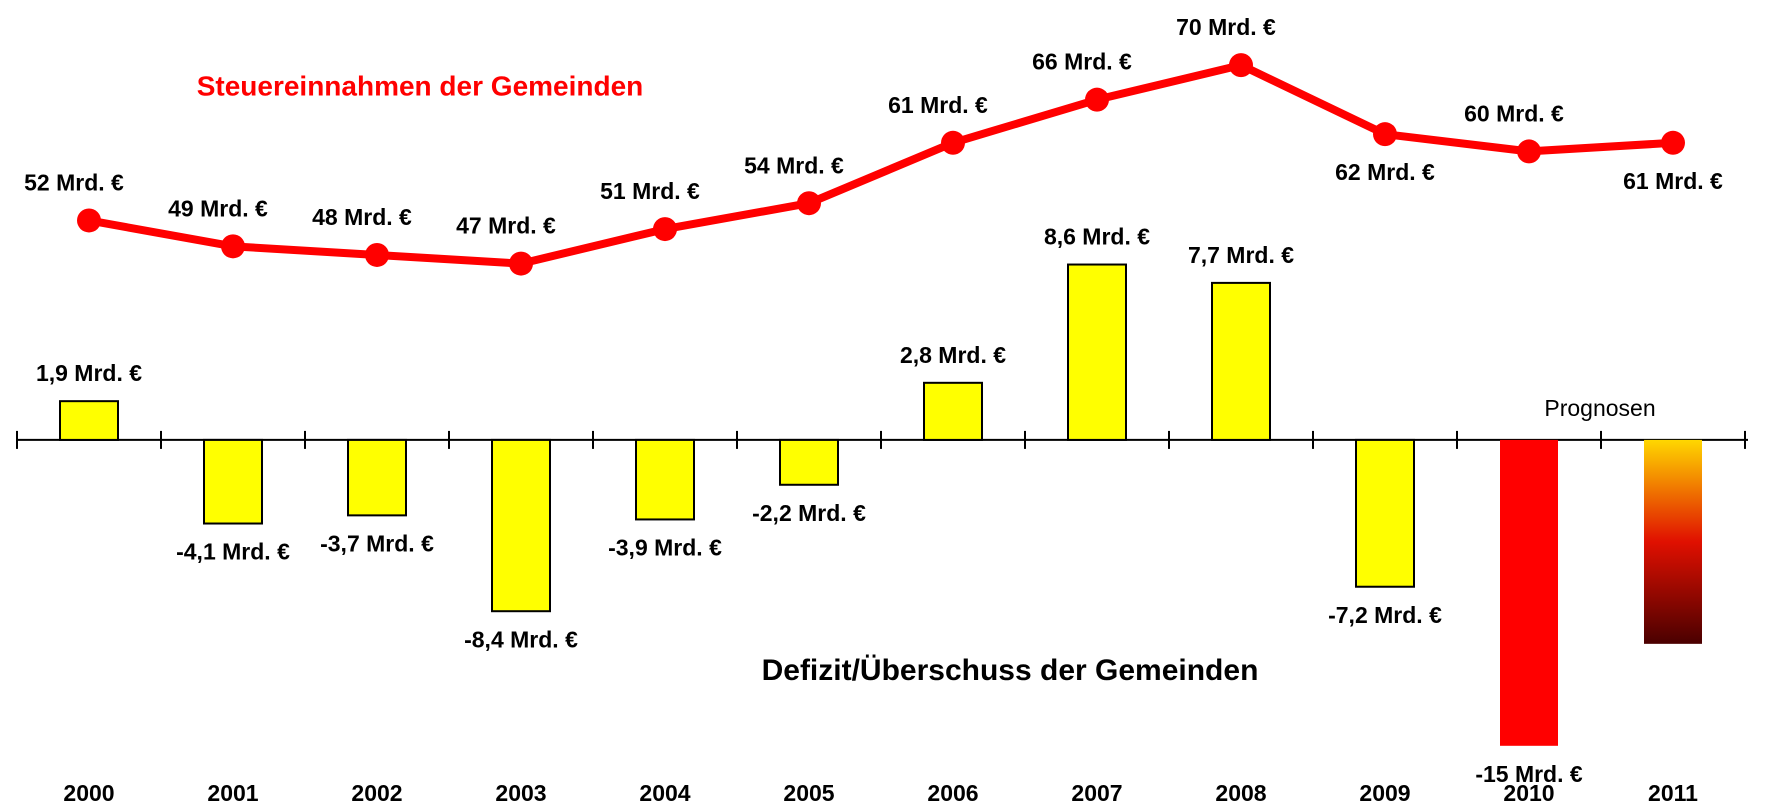 The width and height of the screenshot is (1780, 811). Describe the element at coordinates (1241, 255) in the screenshot. I see `bar-value-label: 7,7 Mrd. €` at that location.